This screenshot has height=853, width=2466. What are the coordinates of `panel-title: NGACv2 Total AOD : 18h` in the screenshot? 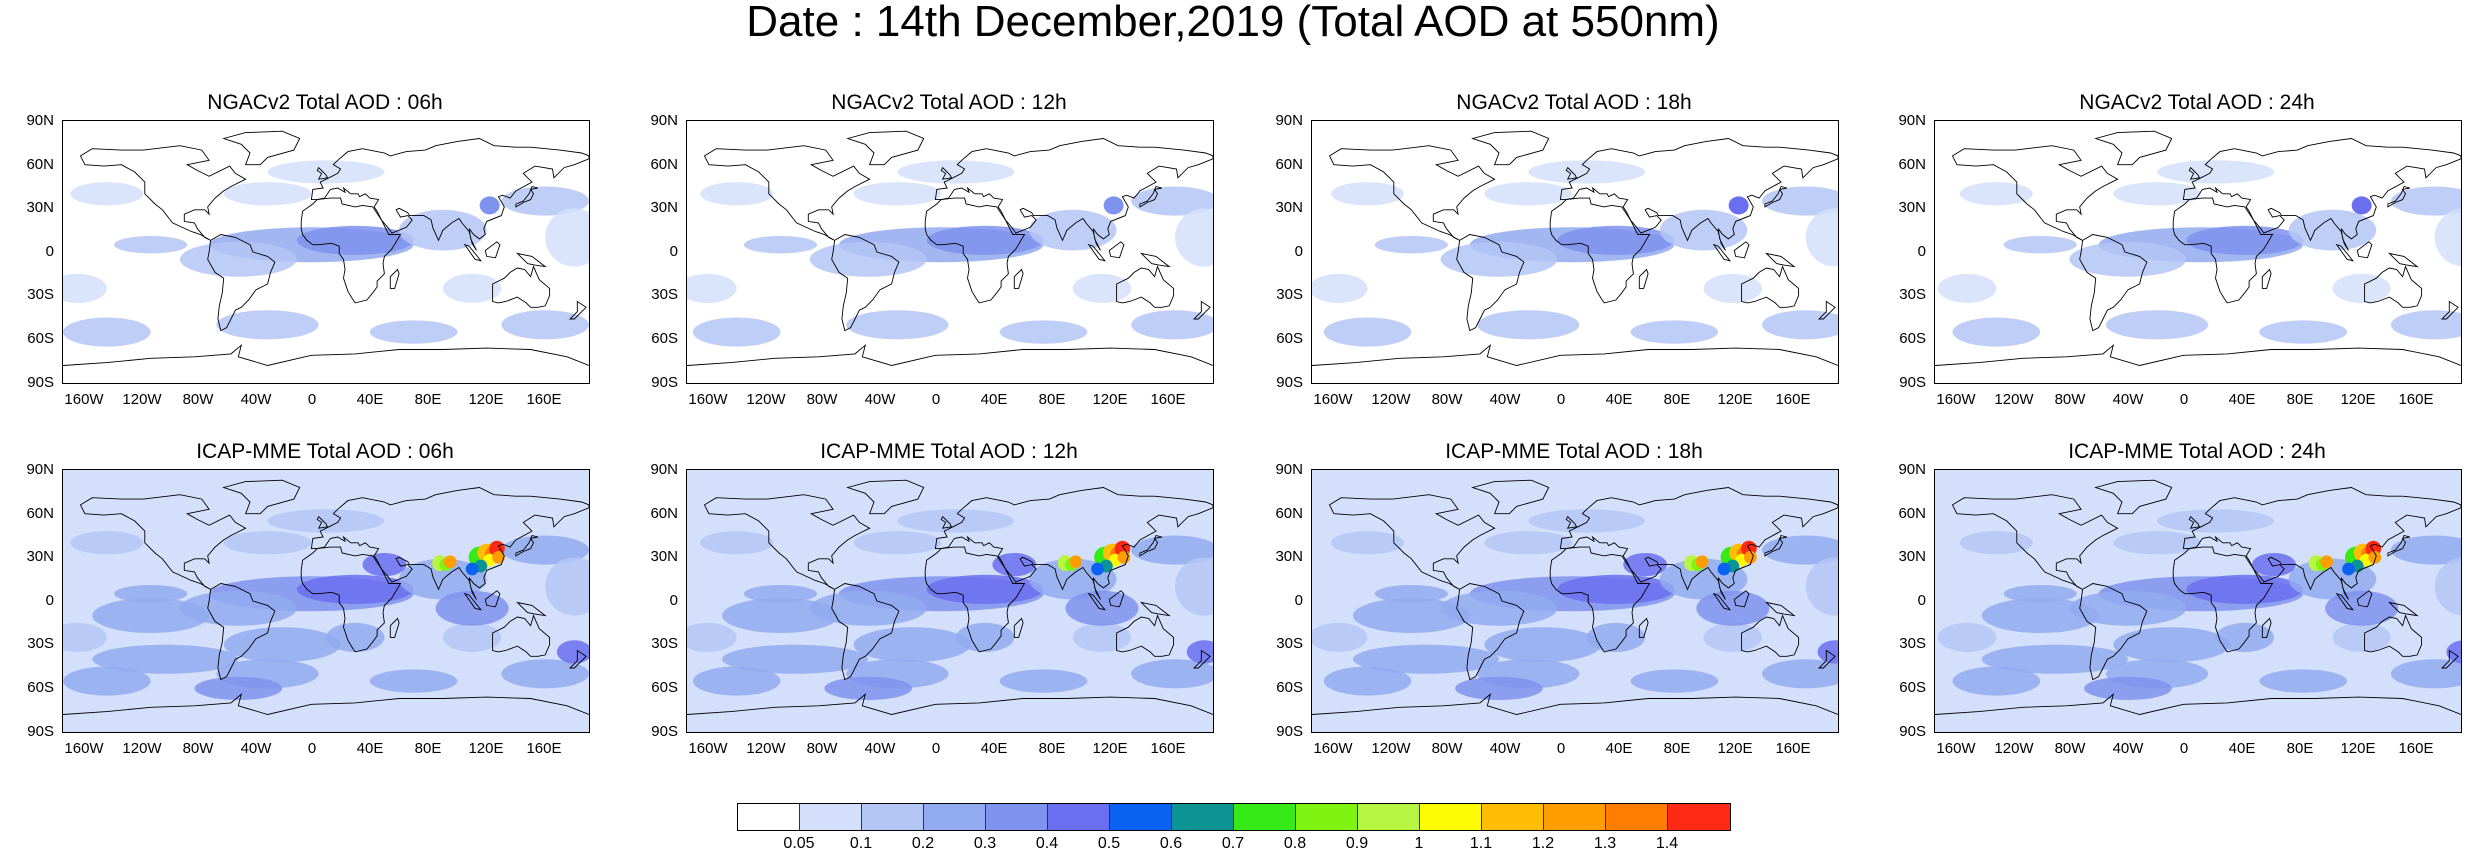 It's located at (1574, 102).